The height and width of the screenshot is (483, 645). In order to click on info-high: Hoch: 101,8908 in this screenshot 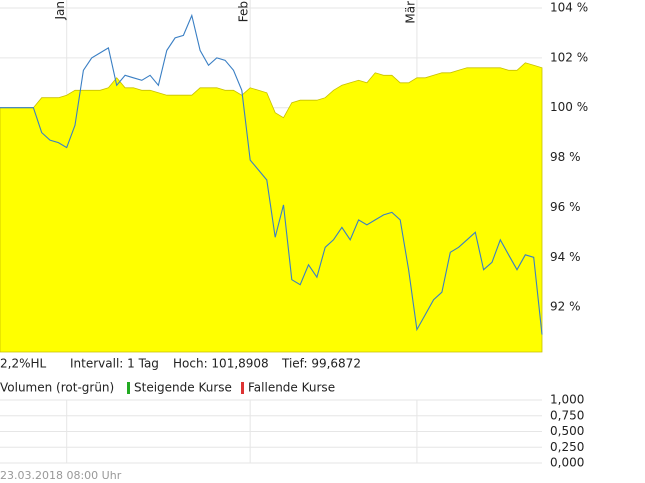, I will do `click(221, 364)`.